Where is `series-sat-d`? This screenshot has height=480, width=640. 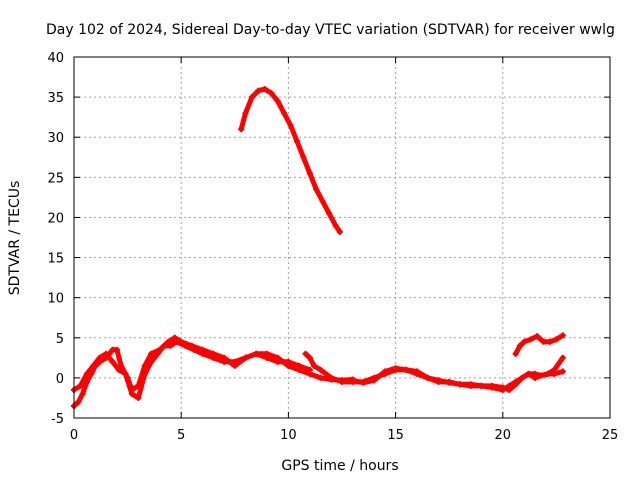 series-sat-d is located at coordinates (434, 371).